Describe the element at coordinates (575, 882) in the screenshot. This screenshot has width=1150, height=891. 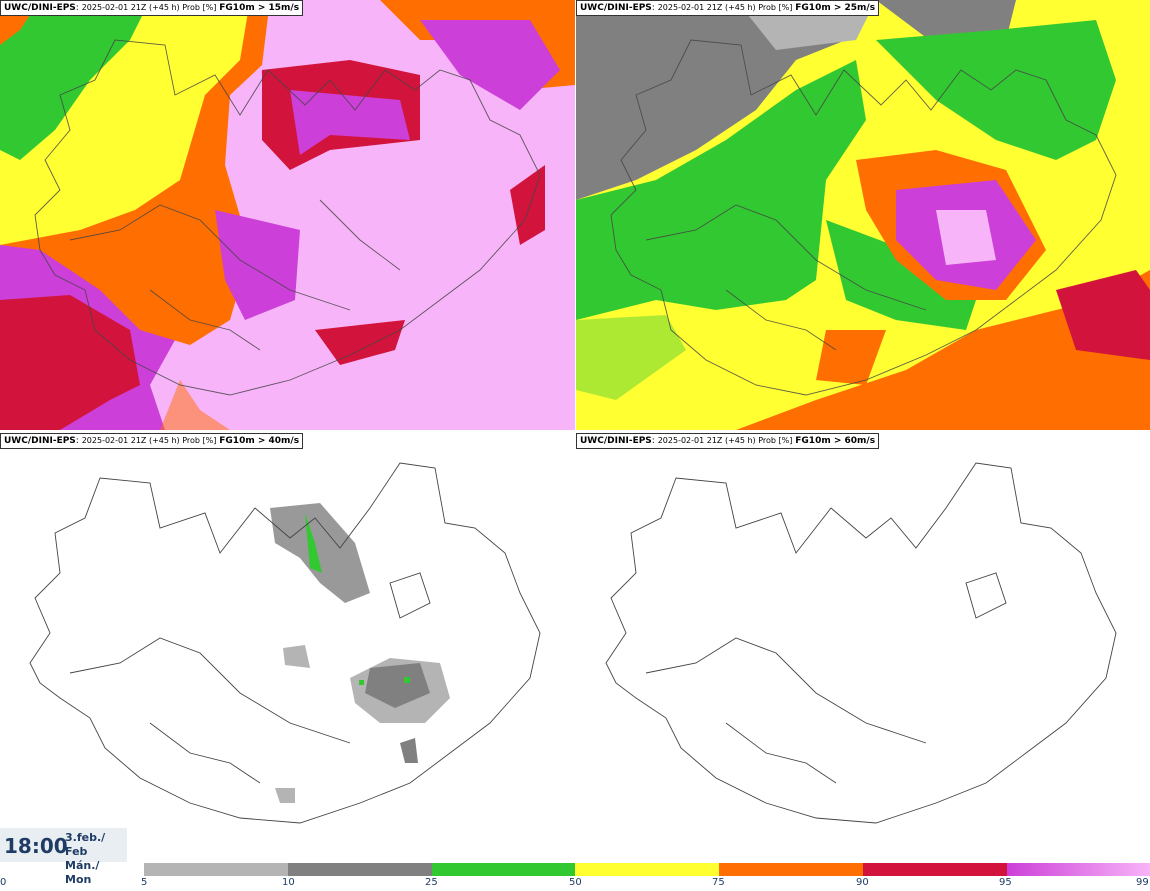
I see `colorbar-tick: 50` at that location.